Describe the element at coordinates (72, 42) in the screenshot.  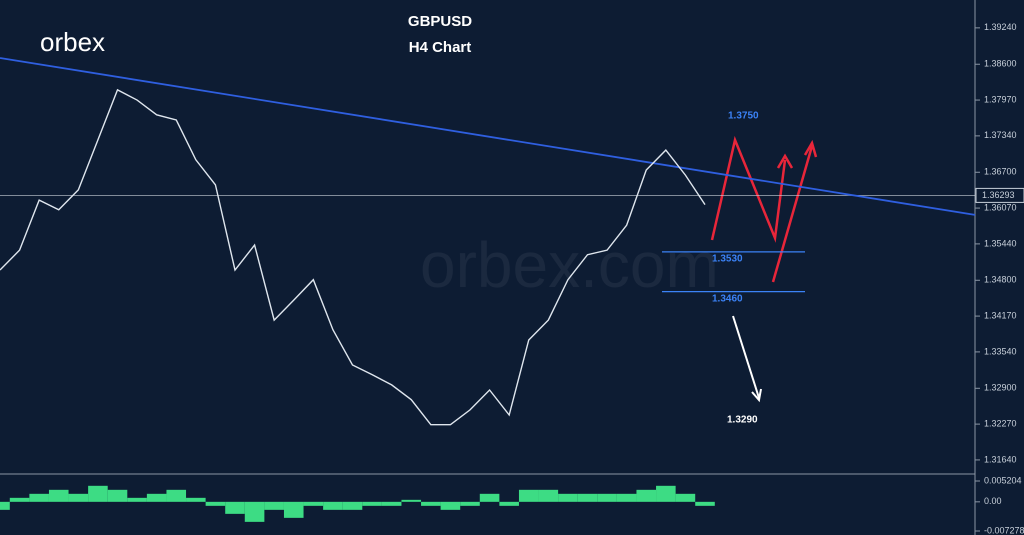
I see `logo: orbex` at that location.